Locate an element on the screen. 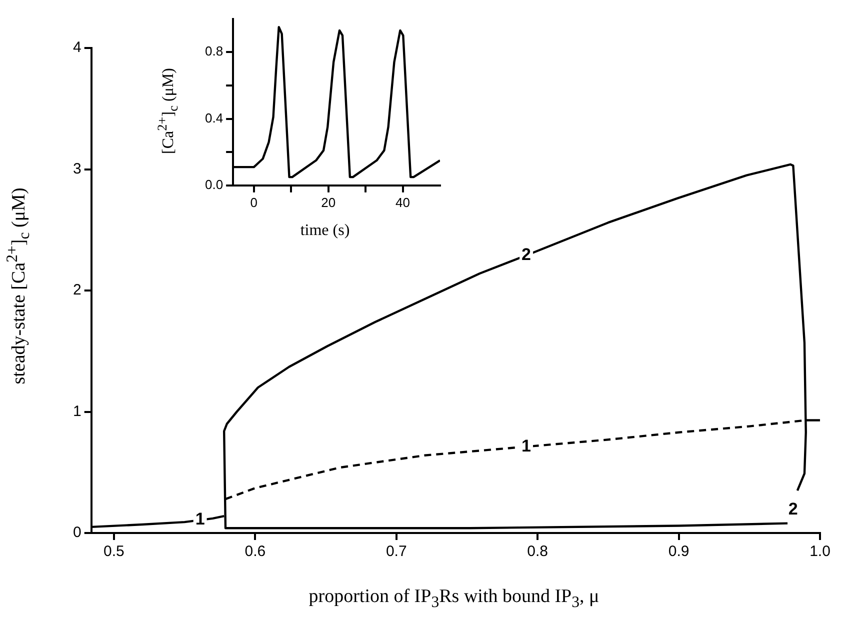 The height and width of the screenshot is (620, 846). x-tick-label: 0.9 is located at coordinates (679, 551).